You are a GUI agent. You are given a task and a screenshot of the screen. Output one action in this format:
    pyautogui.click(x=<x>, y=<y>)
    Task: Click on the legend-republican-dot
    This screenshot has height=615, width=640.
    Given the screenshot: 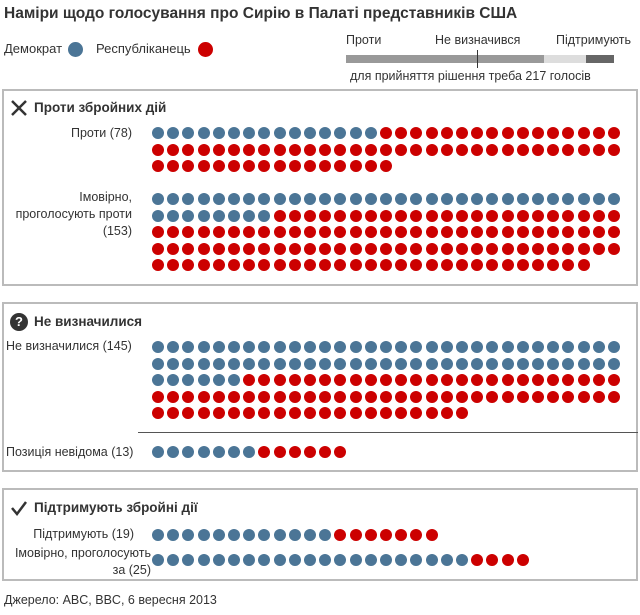 What is the action you would take?
    pyautogui.click(x=205, y=49)
    